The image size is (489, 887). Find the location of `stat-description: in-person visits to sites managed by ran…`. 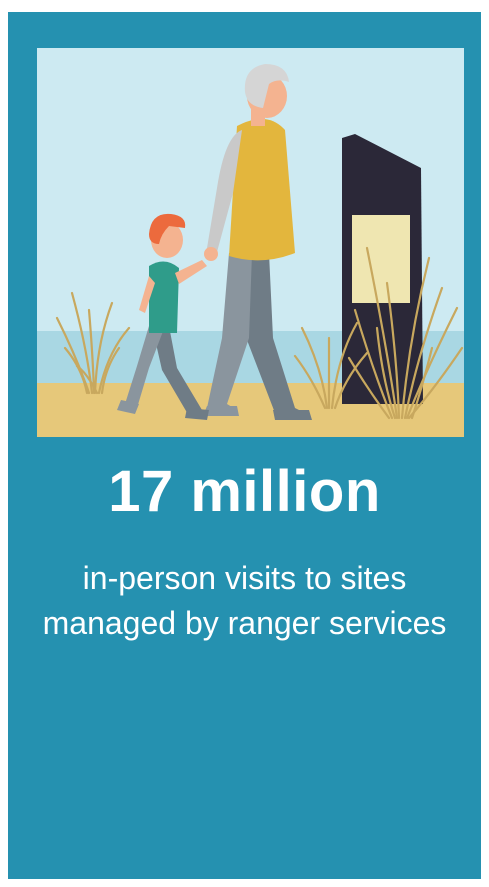

stat-description: in-person visits to sites managed by ran… is located at coordinates (244, 600).